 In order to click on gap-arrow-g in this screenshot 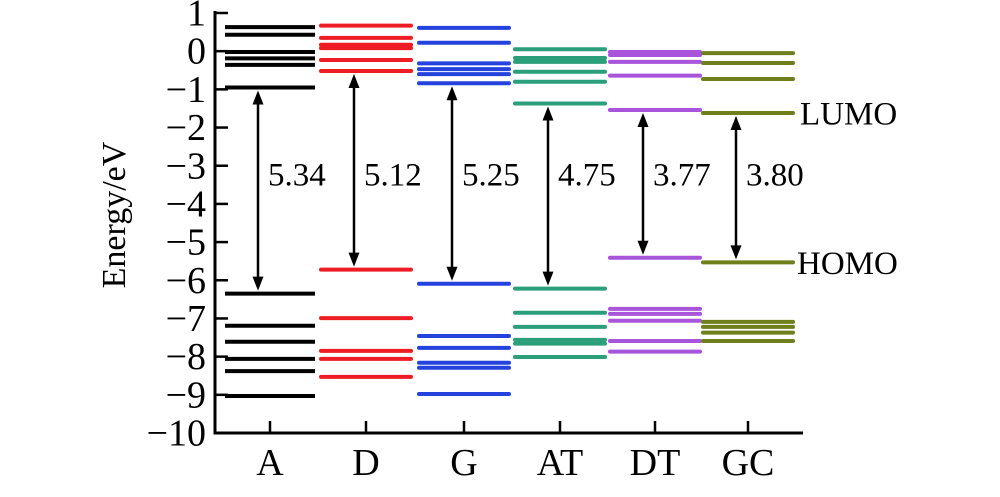, I will do `click(452, 183)`.